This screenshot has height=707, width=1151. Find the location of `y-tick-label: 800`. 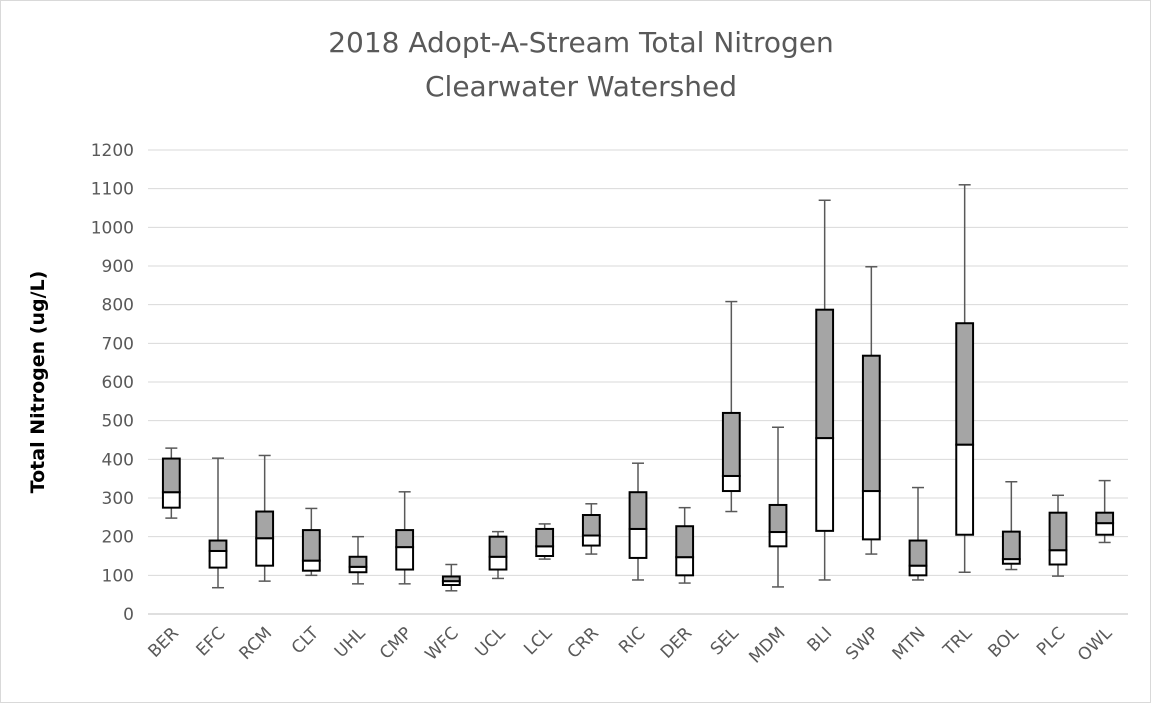

y-tick-label: 800 is located at coordinates (118, 306).